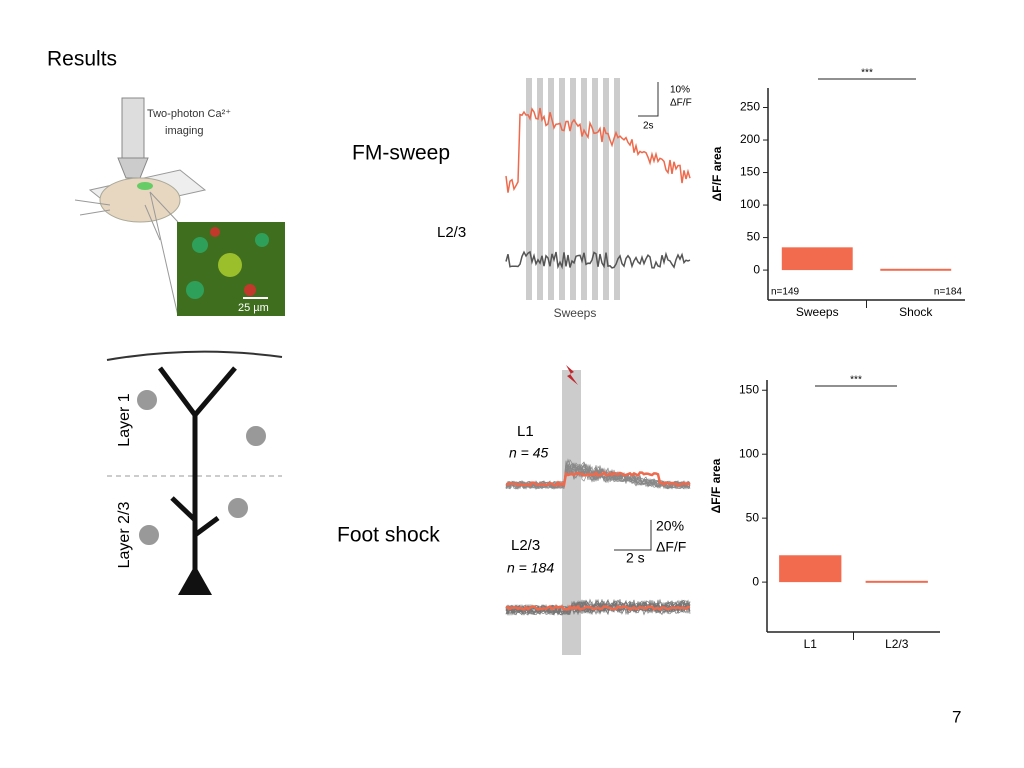 This screenshot has height=768, width=1024. I want to click on stimulus-label: Sweeps, so click(575, 313).